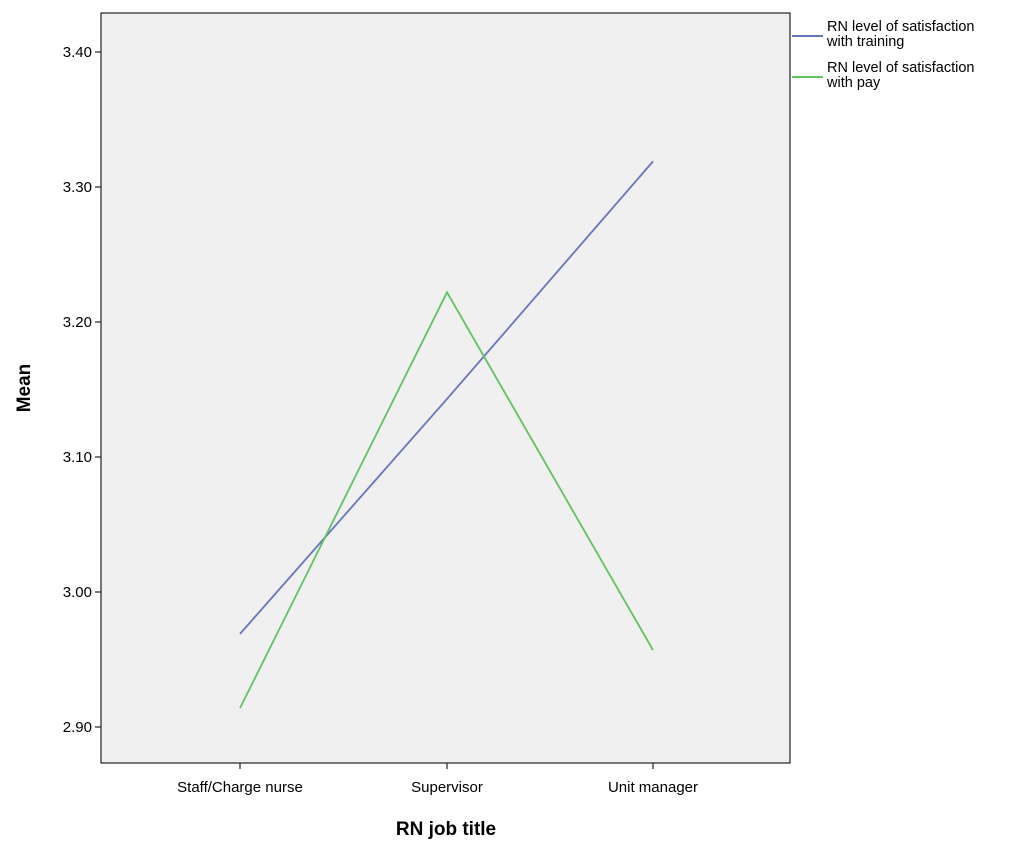 Image resolution: width=1024 pixels, height=844 pixels. I want to click on y-tick-label: 3.20, so click(77, 322).